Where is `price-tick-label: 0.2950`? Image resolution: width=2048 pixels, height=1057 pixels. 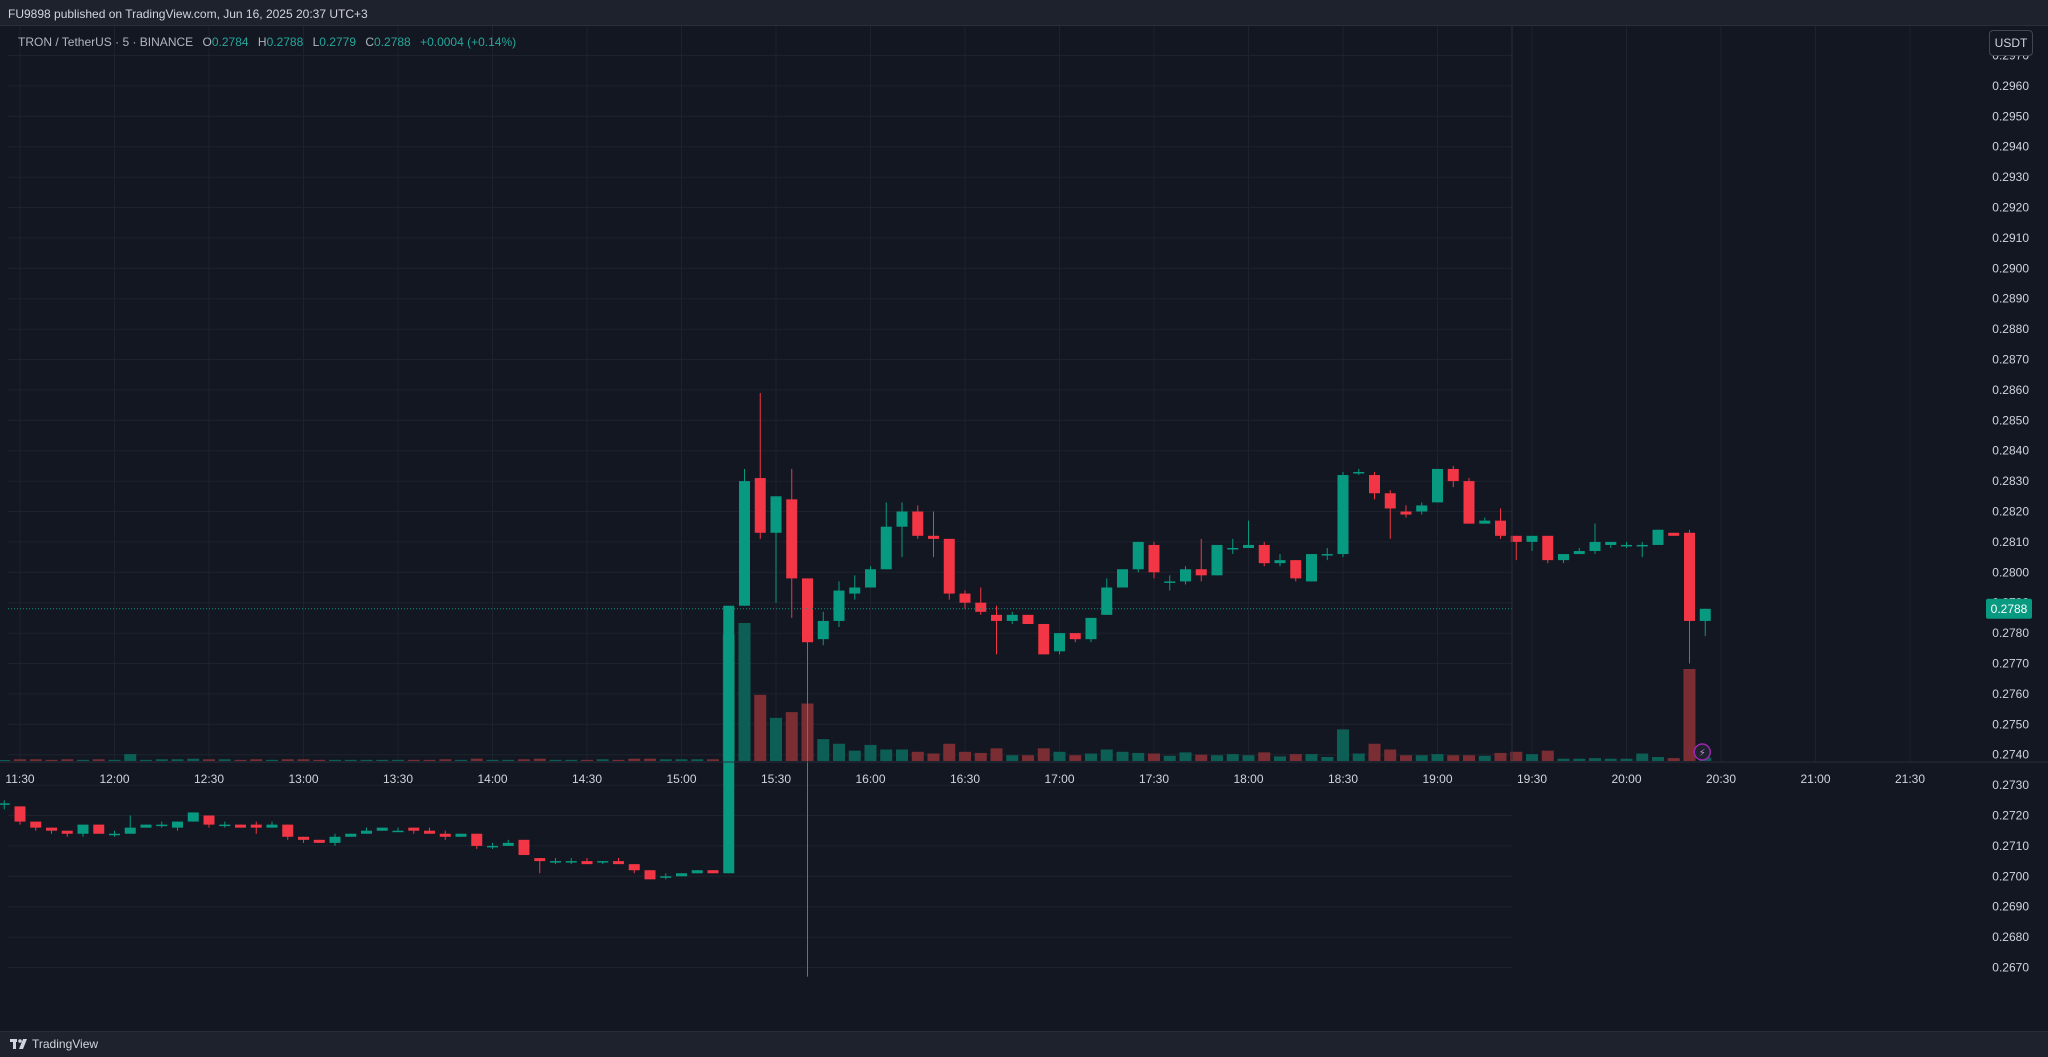
price-tick-label: 0.2950 is located at coordinates (2010, 116).